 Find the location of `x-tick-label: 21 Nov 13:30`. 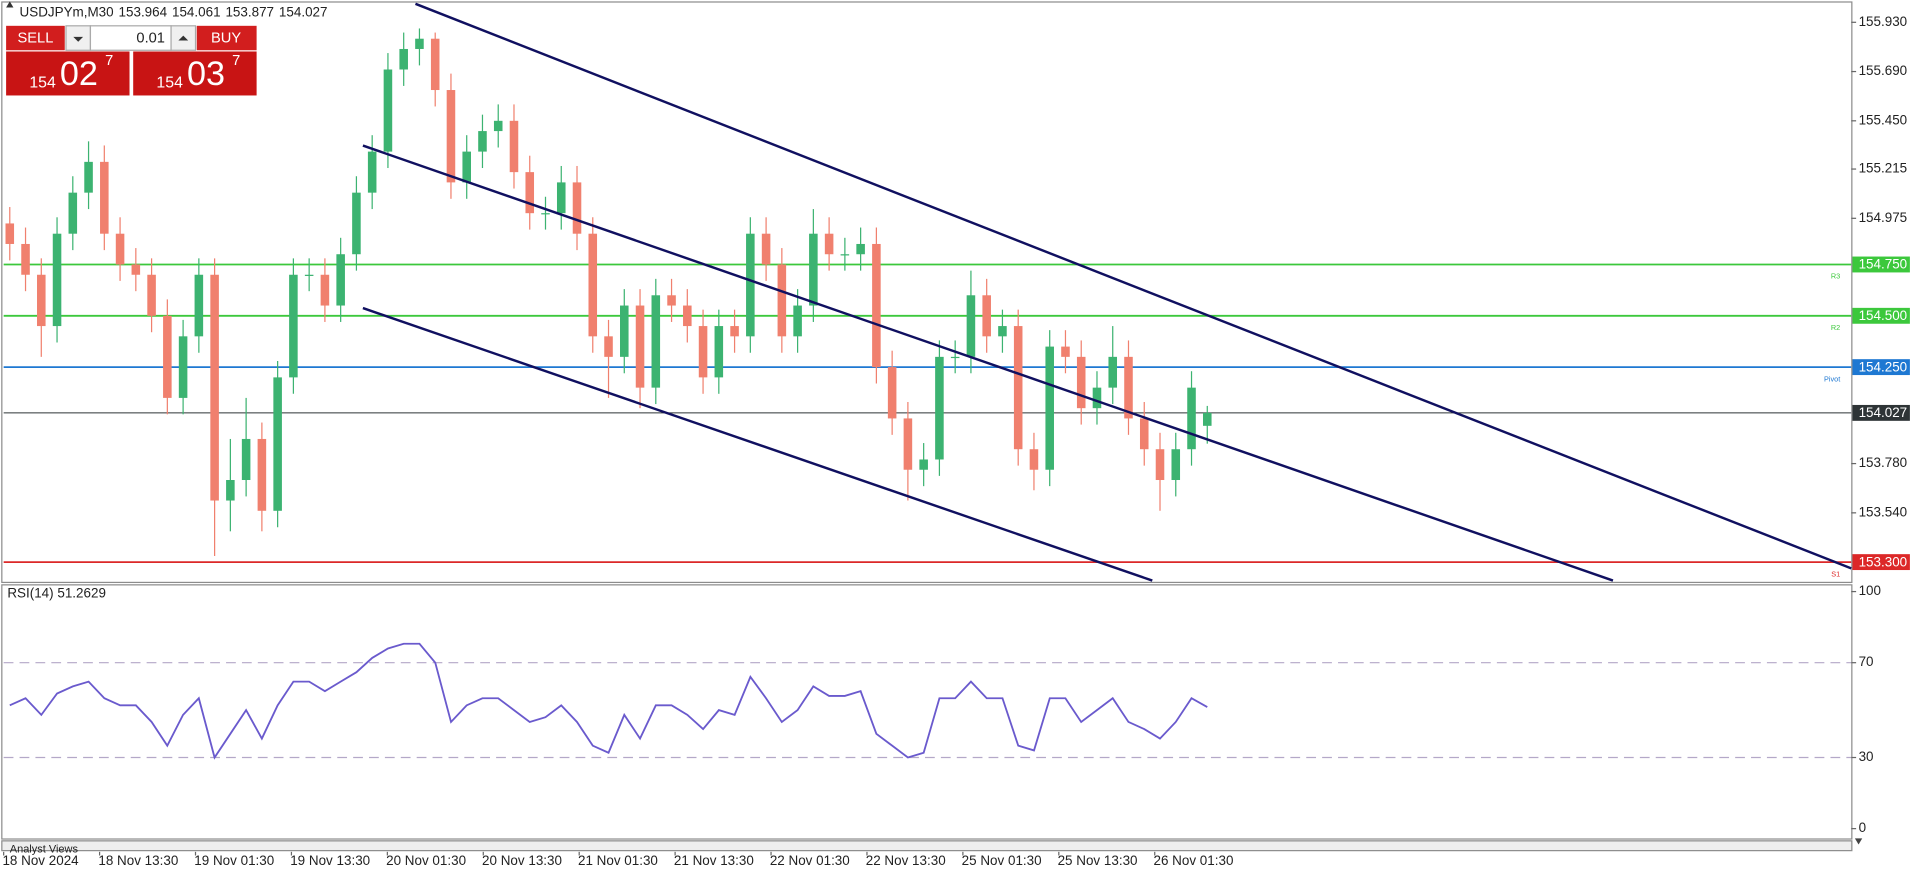

x-tick-label: 21 Nov 13:30 is located at coordinates (714, 860).